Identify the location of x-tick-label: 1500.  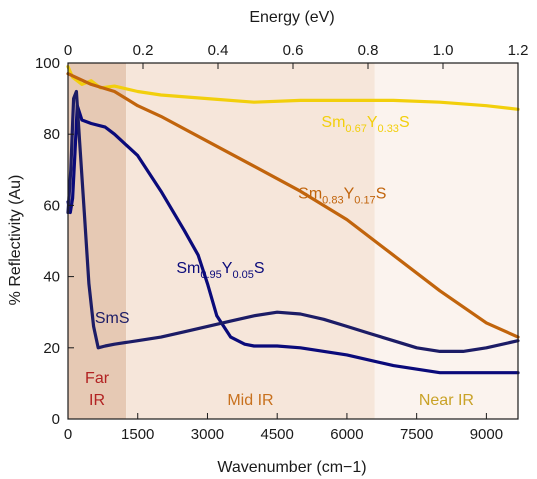
(137, 434).